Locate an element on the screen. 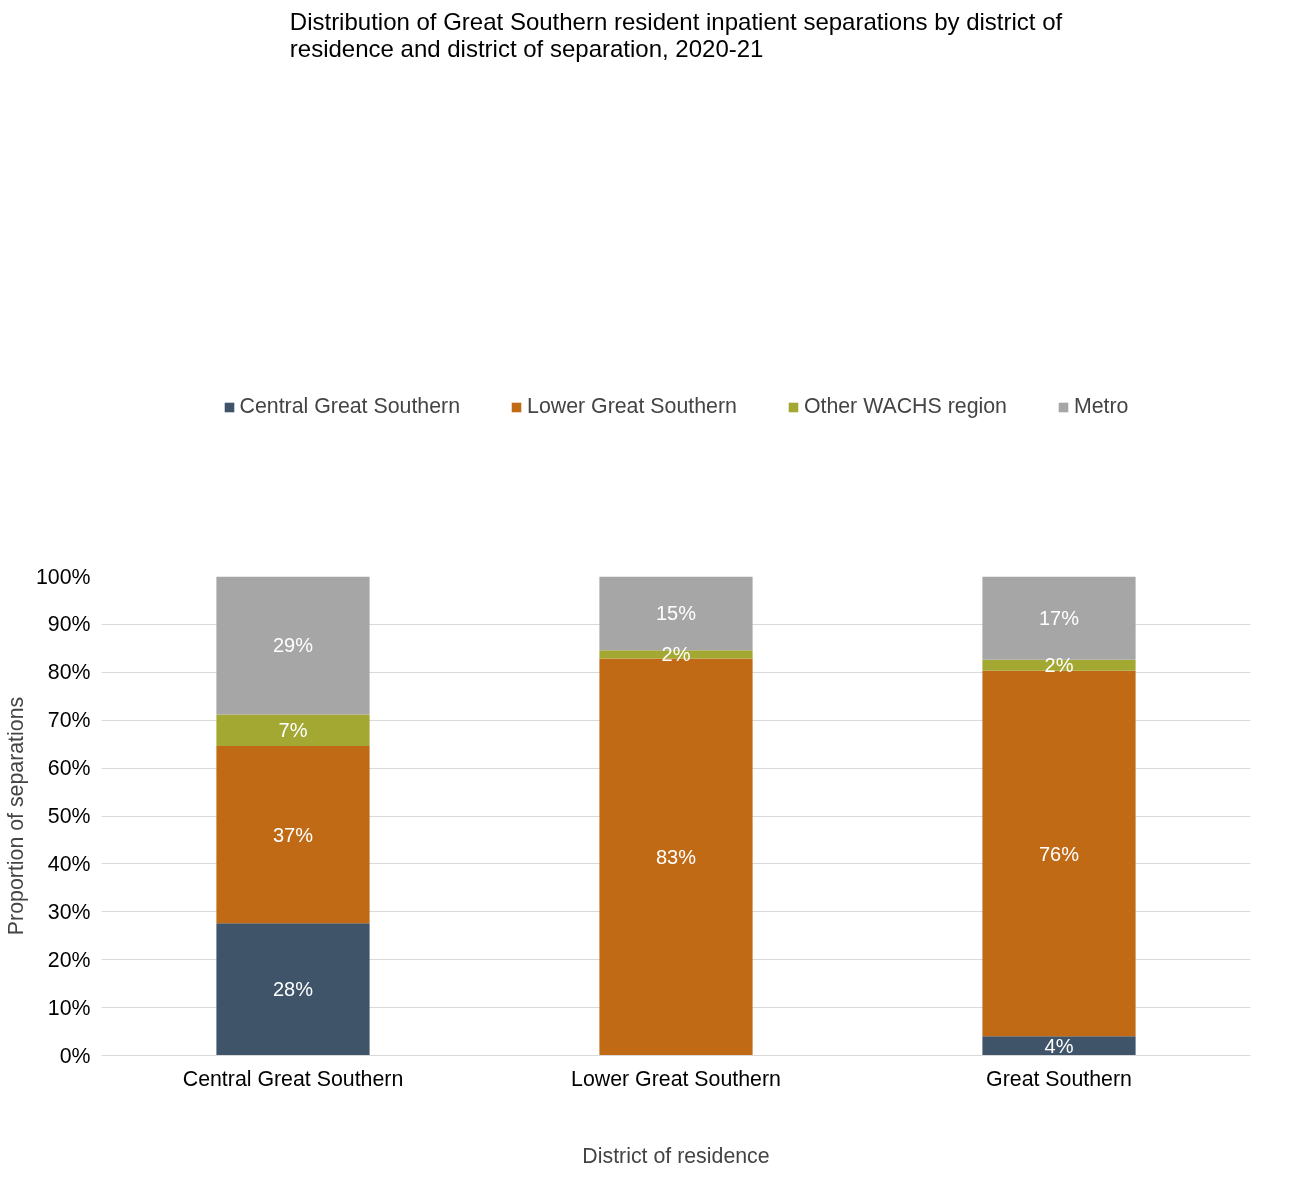  y-tick-label: 40% is located at coordinates (69, 863).